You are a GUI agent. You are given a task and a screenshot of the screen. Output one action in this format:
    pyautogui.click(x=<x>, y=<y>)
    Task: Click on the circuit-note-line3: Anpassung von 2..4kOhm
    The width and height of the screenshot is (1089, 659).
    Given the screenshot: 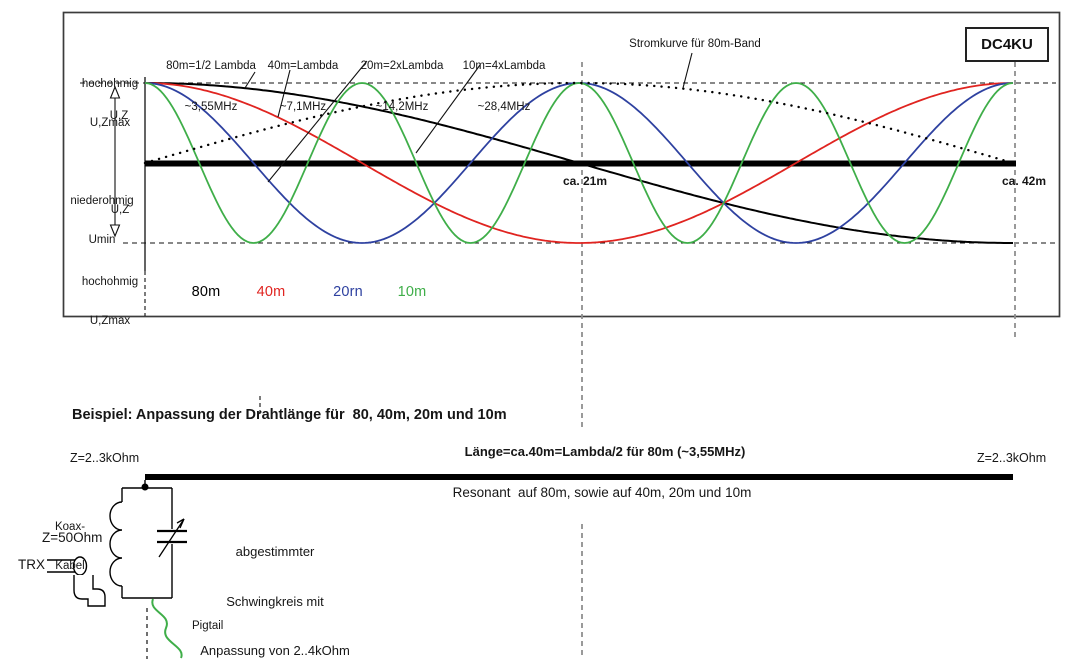 What is the action you would take?
    pyautogui.click(x=275, y=650)
    